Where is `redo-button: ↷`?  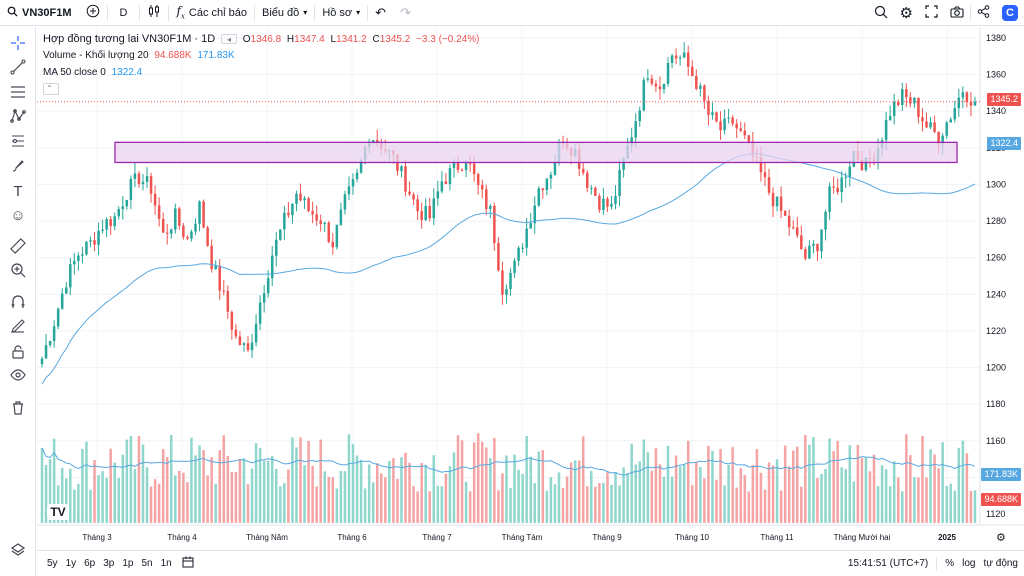
redo-button: ↷ is located at coordinates (405, 13).